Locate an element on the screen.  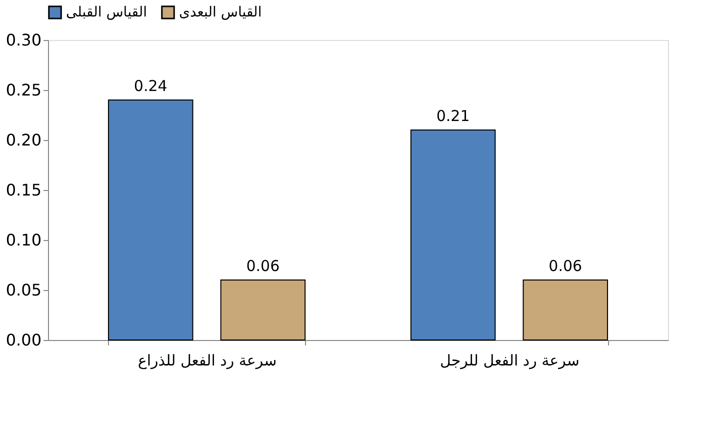
y-tick-label: 0.05 is located at coordinates (24, 290).